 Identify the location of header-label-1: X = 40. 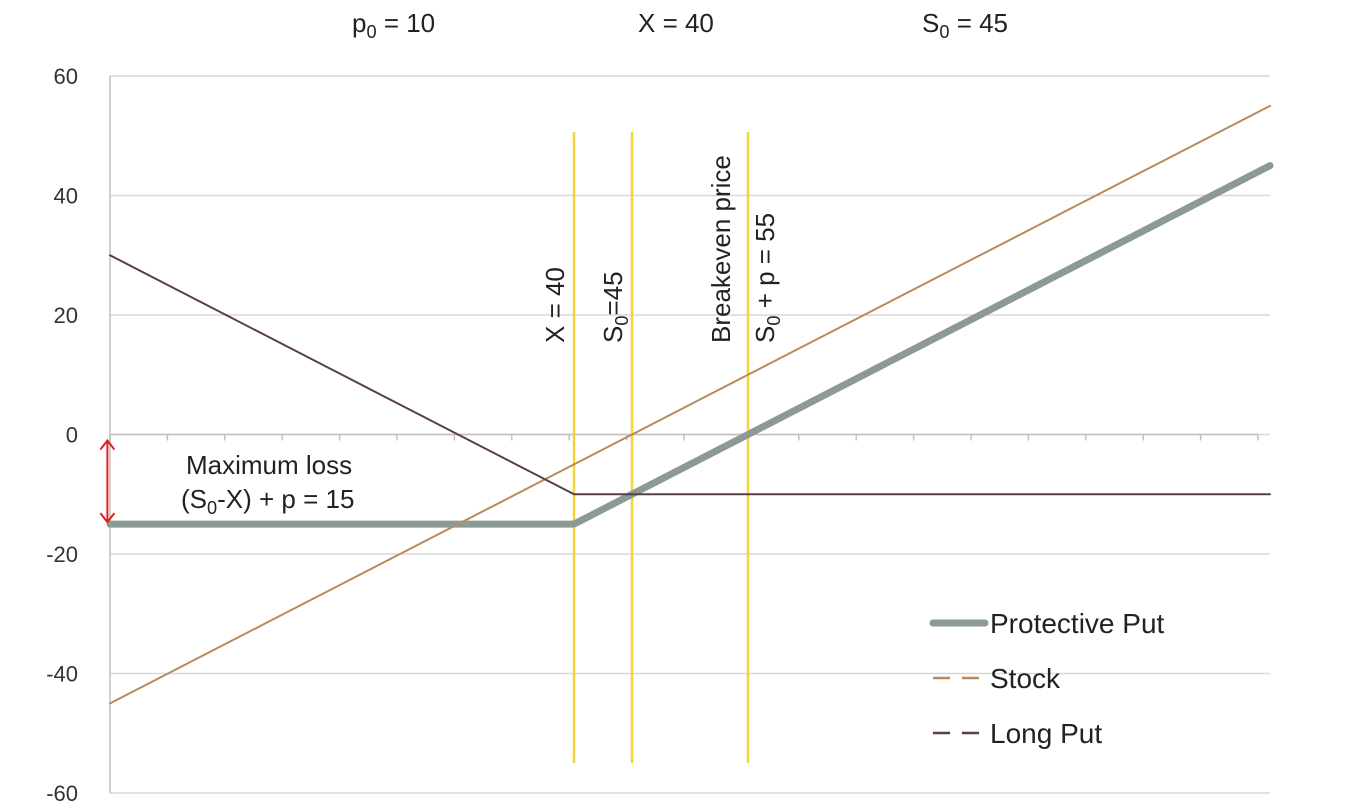
(676, 23).